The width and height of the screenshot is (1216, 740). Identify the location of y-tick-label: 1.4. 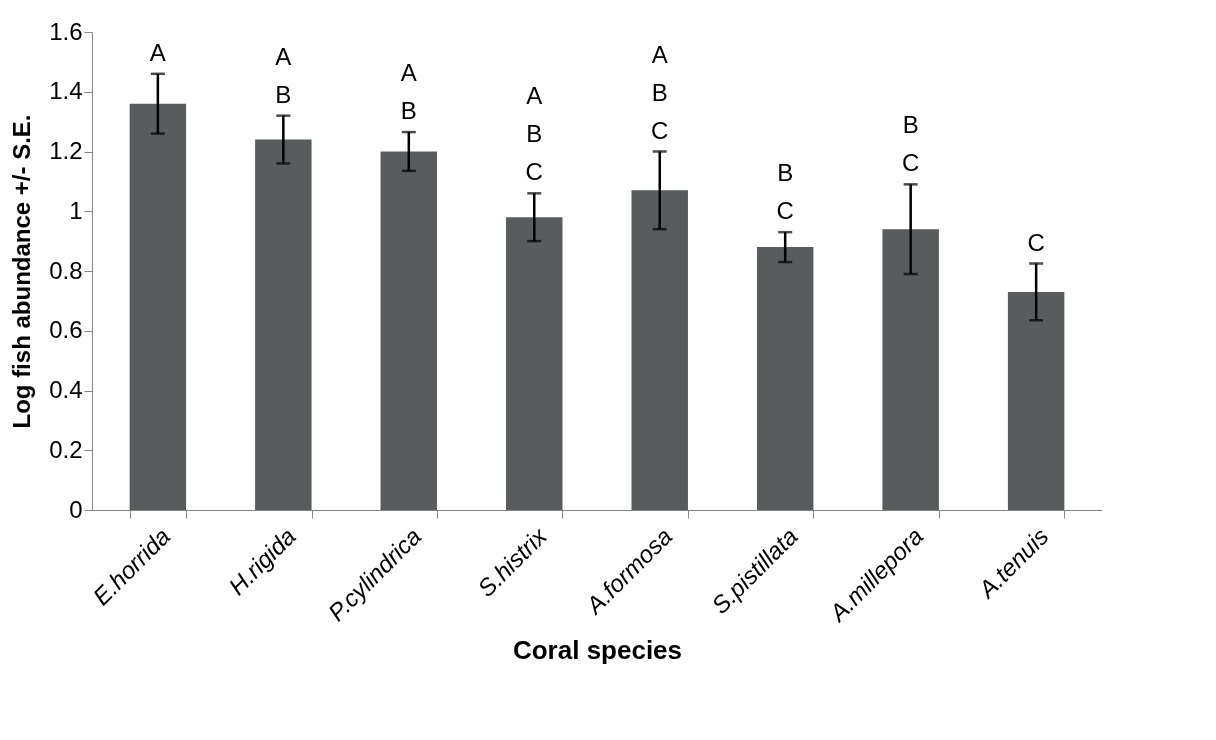
(66, 91).